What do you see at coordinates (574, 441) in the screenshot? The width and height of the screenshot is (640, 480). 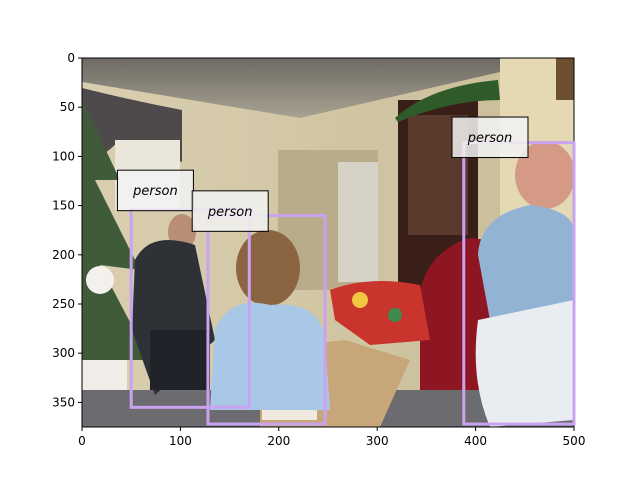 I see `x-tick-label: 500` at bounding box center [574, 441].